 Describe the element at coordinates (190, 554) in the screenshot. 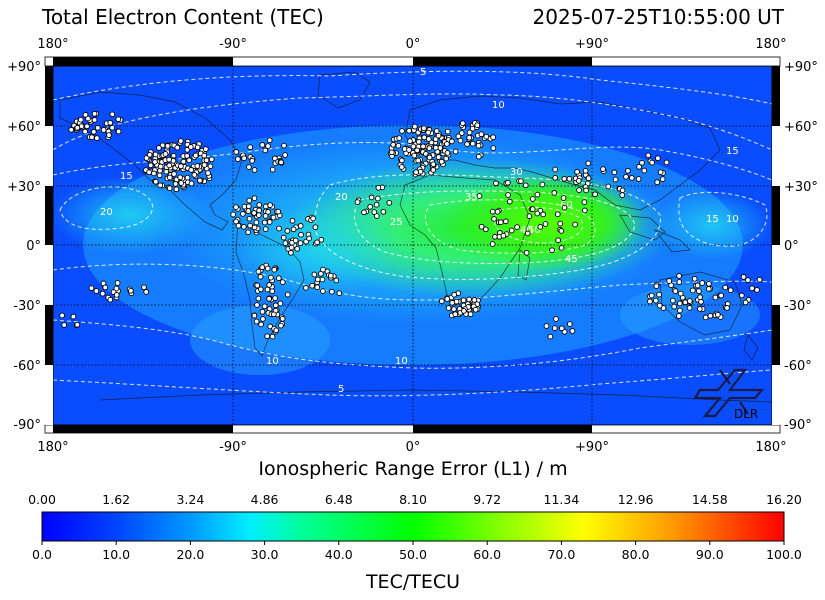

I see `tec-tick: 20.0` at that location.